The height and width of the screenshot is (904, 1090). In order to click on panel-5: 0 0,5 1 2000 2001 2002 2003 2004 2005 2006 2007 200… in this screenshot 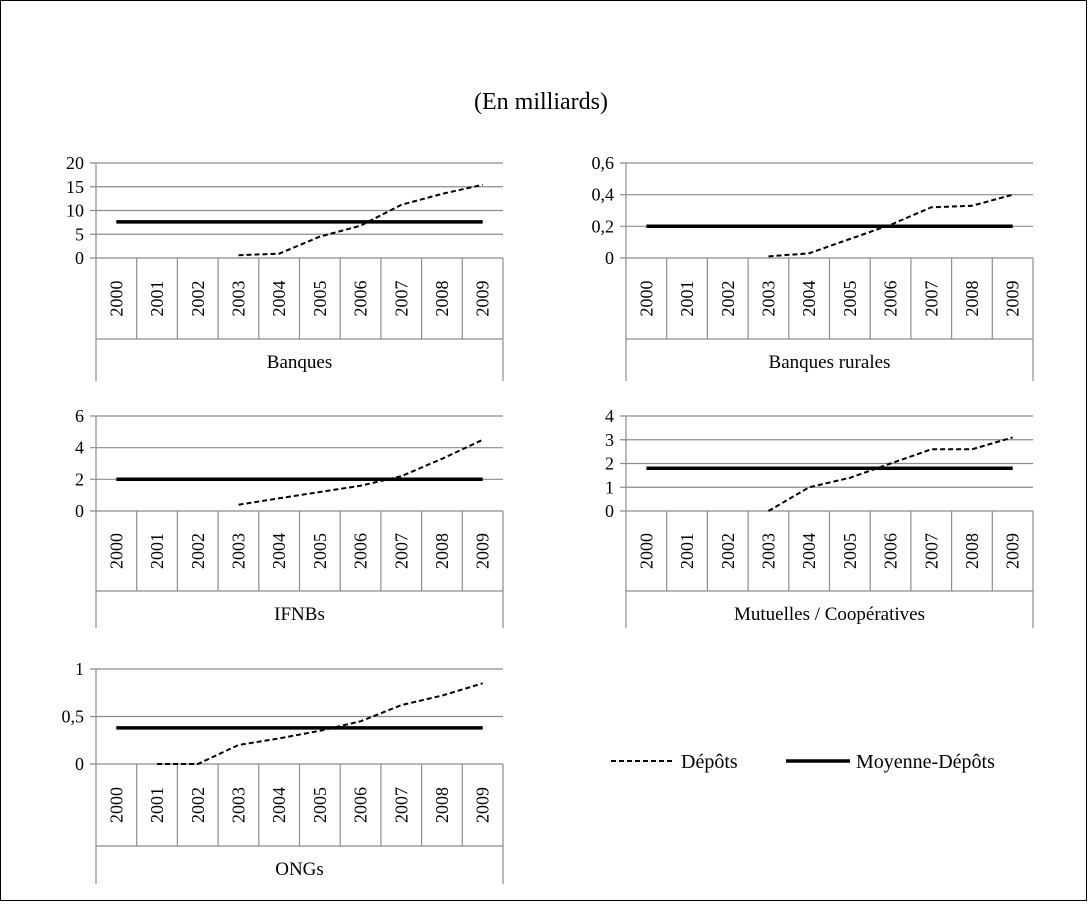, I will do `click(283, 771)`.